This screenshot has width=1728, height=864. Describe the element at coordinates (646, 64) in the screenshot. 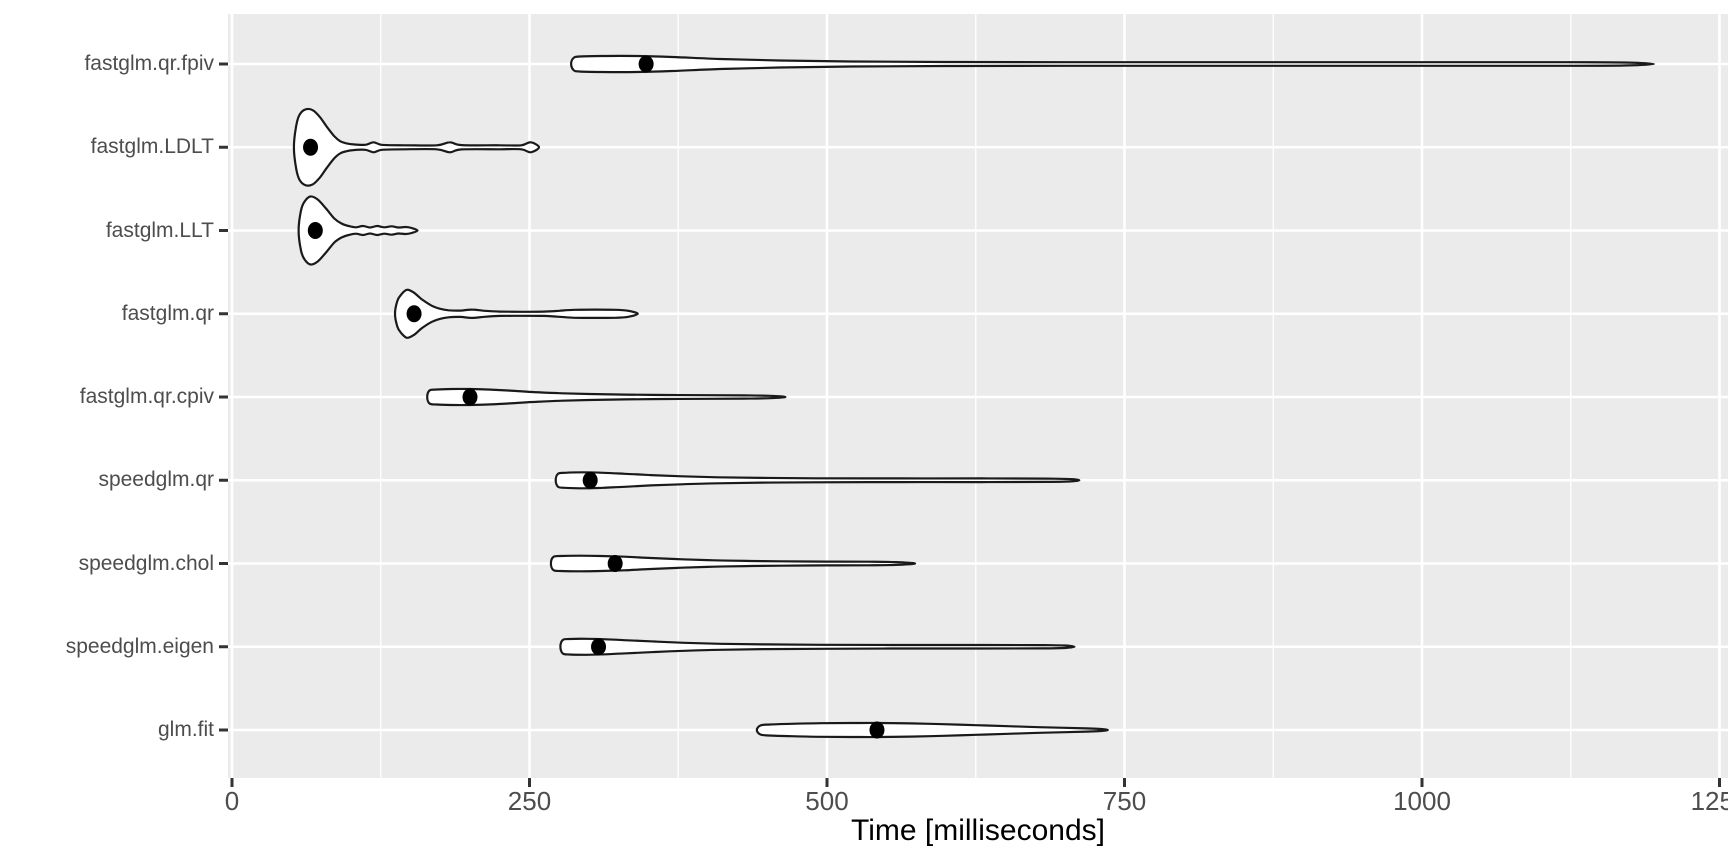

I see `median-dot-fastglm.qr.fpiv` at that location.